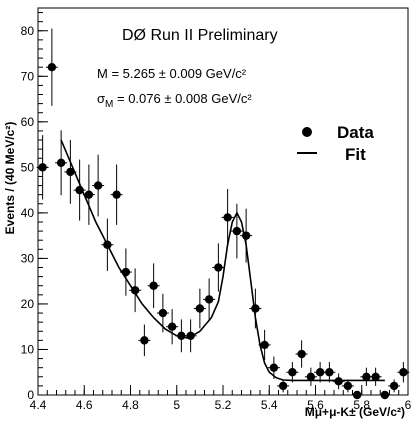  Describe the element at coordinates (355, 154) in the screenshot. I see `legend-fit-label: Fit` at that location.